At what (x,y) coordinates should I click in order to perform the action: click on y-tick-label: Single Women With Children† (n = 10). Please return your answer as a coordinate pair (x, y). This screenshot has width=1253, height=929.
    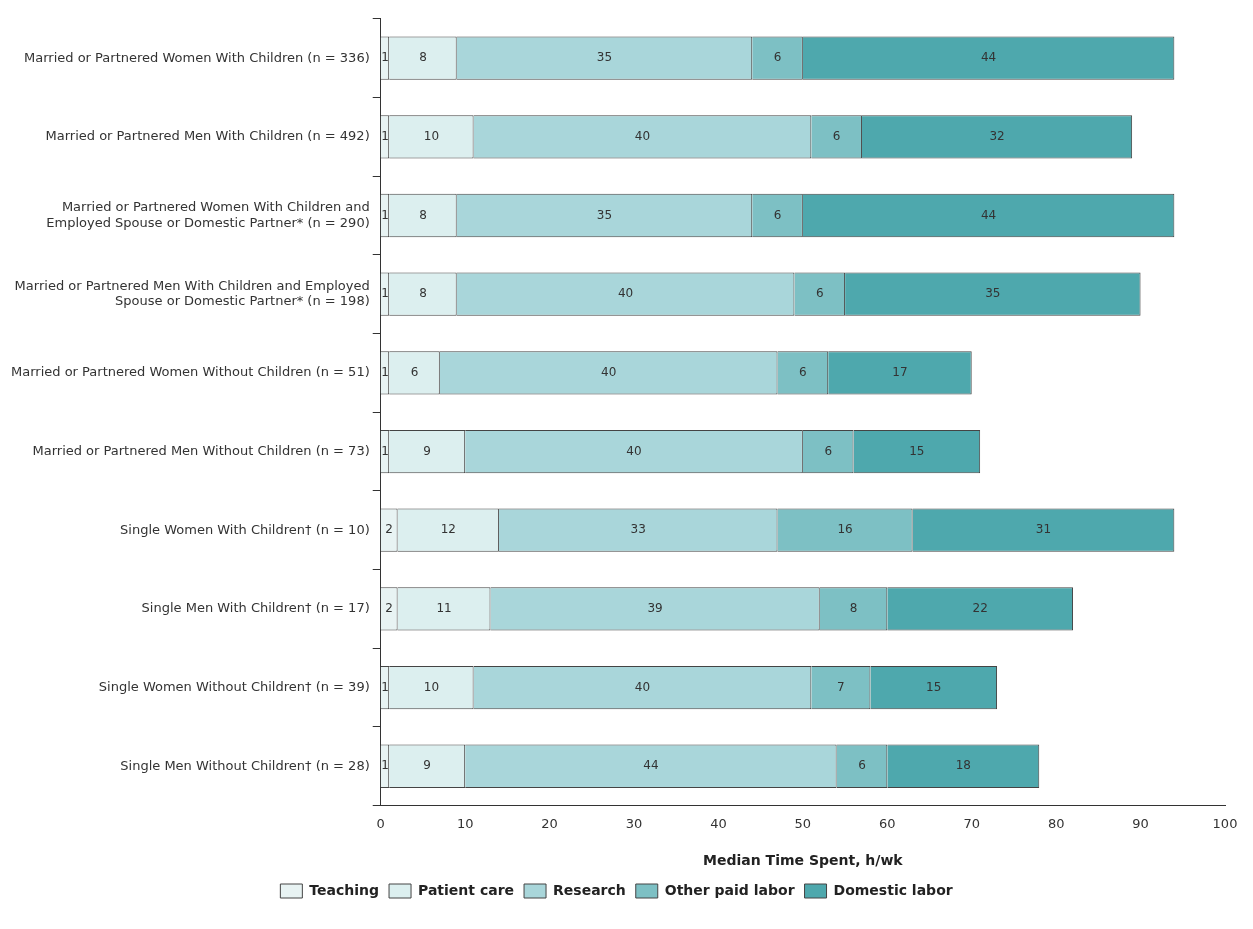
    Looking at the image, I should click on (245, 529).